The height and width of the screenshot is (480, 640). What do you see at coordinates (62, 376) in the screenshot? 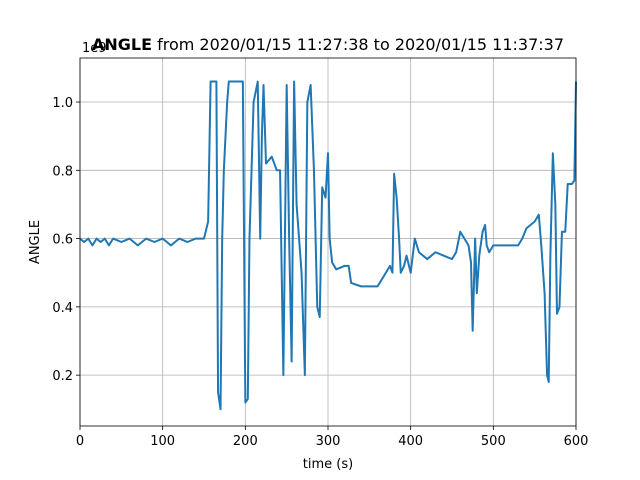
I see `y-tick-label: 0.2` at bounding box center [62, 376].